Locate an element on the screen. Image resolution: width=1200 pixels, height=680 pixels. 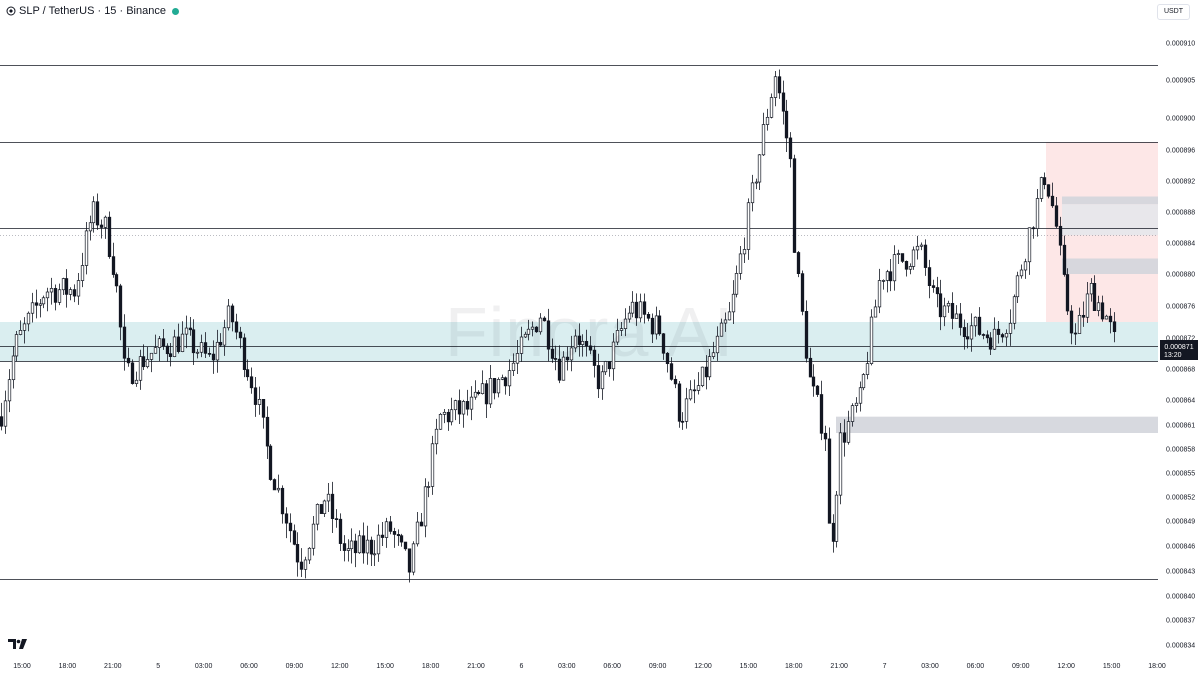
y-tick-label-7: 0.000880 is located at coordinates (1180, 275).